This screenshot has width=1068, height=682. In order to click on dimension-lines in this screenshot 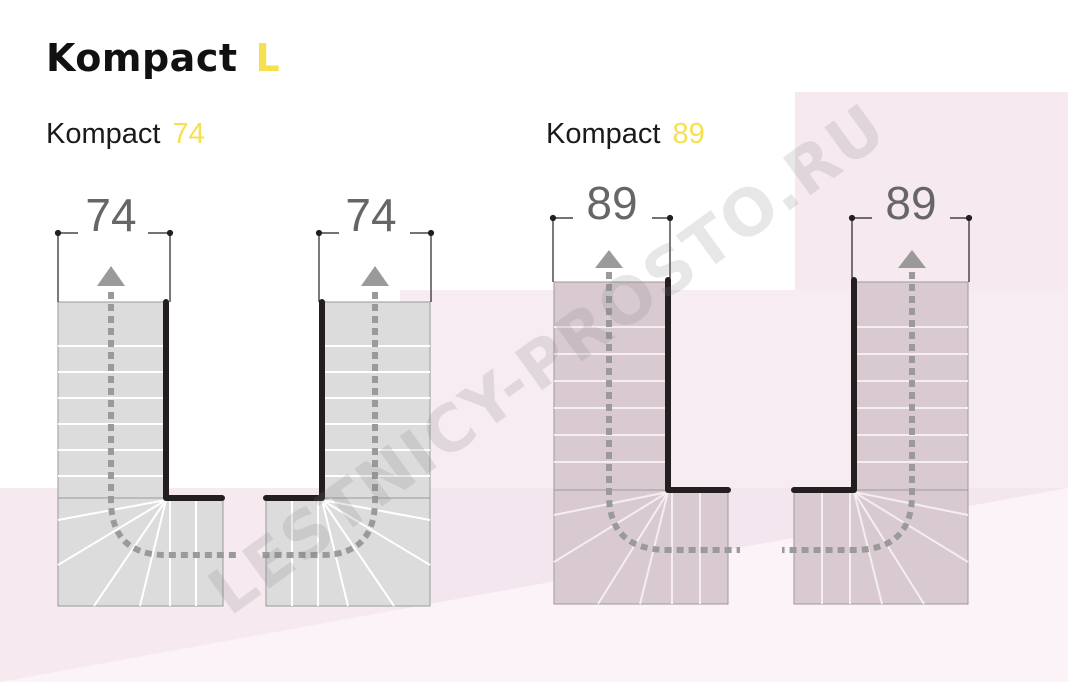, I will do `click(513, 258)`.